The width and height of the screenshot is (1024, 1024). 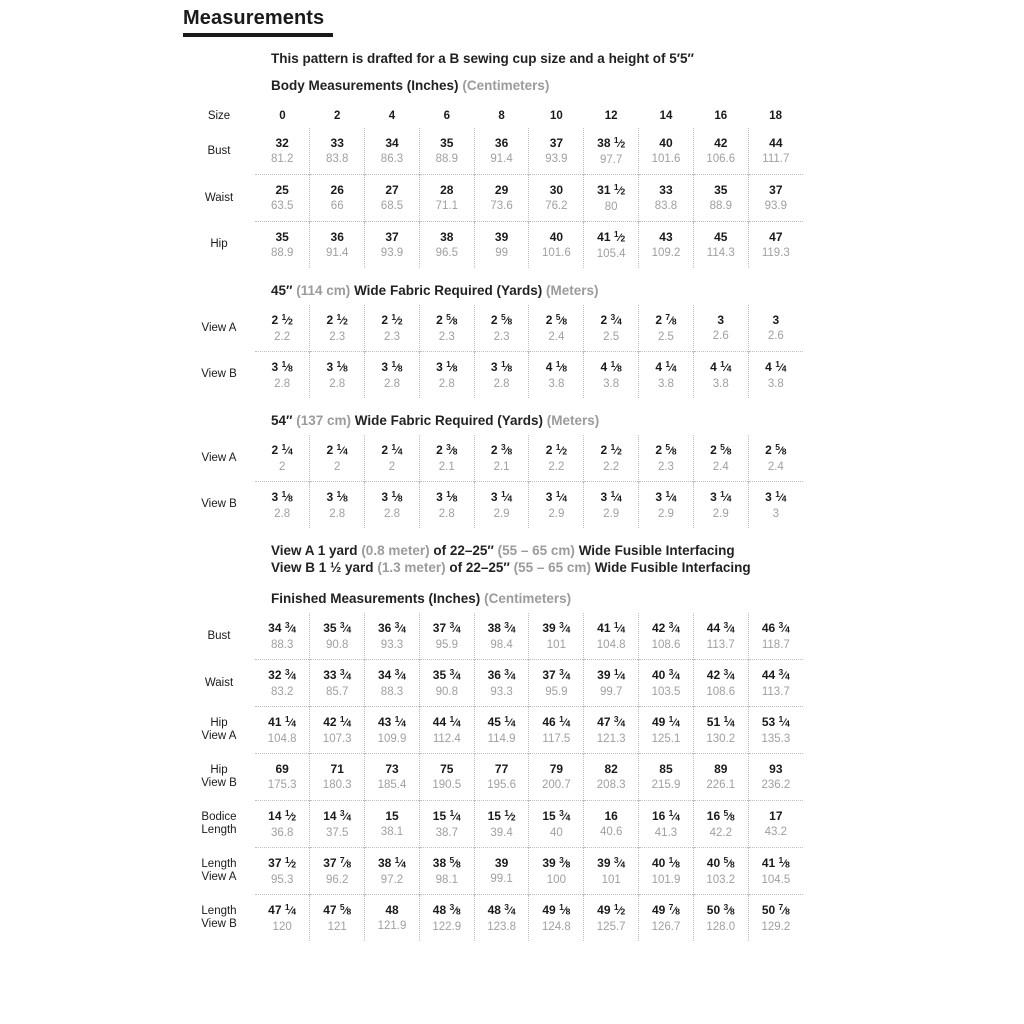 I want to click on table-cell: 15 1⁄2 39.4, so click(x=501, y=824).